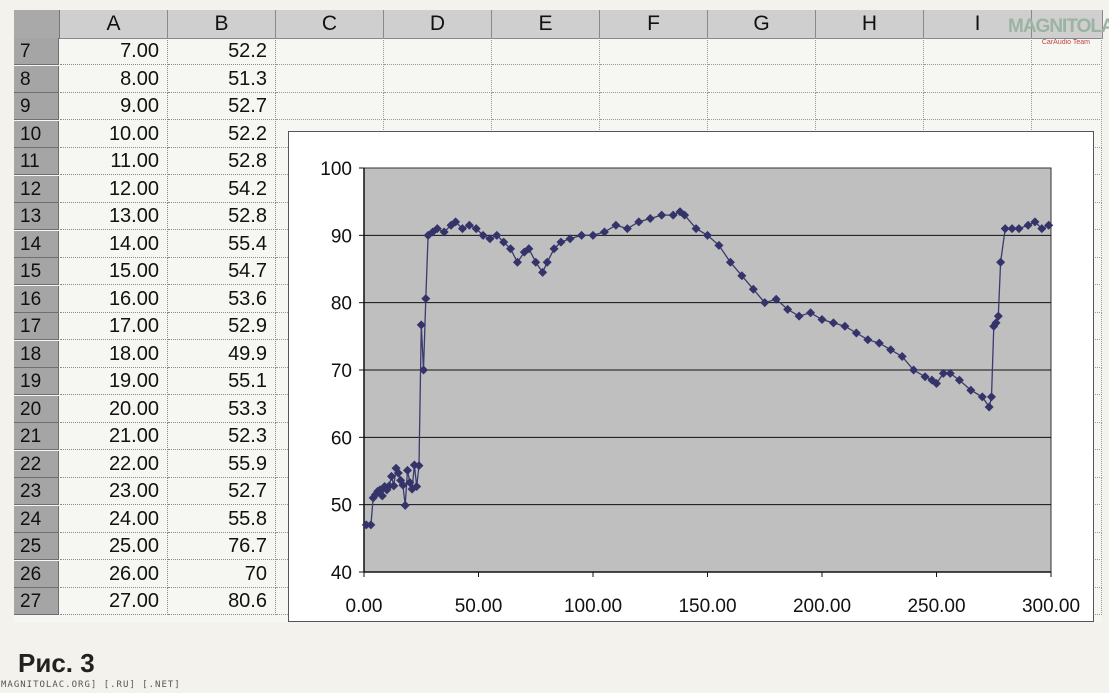 This screenshot has width=1109, height=693. What do you see at coordinates (114, 491) in the screenshot?
I see `cell-a: 23.00` at bounding box center [114, 491].